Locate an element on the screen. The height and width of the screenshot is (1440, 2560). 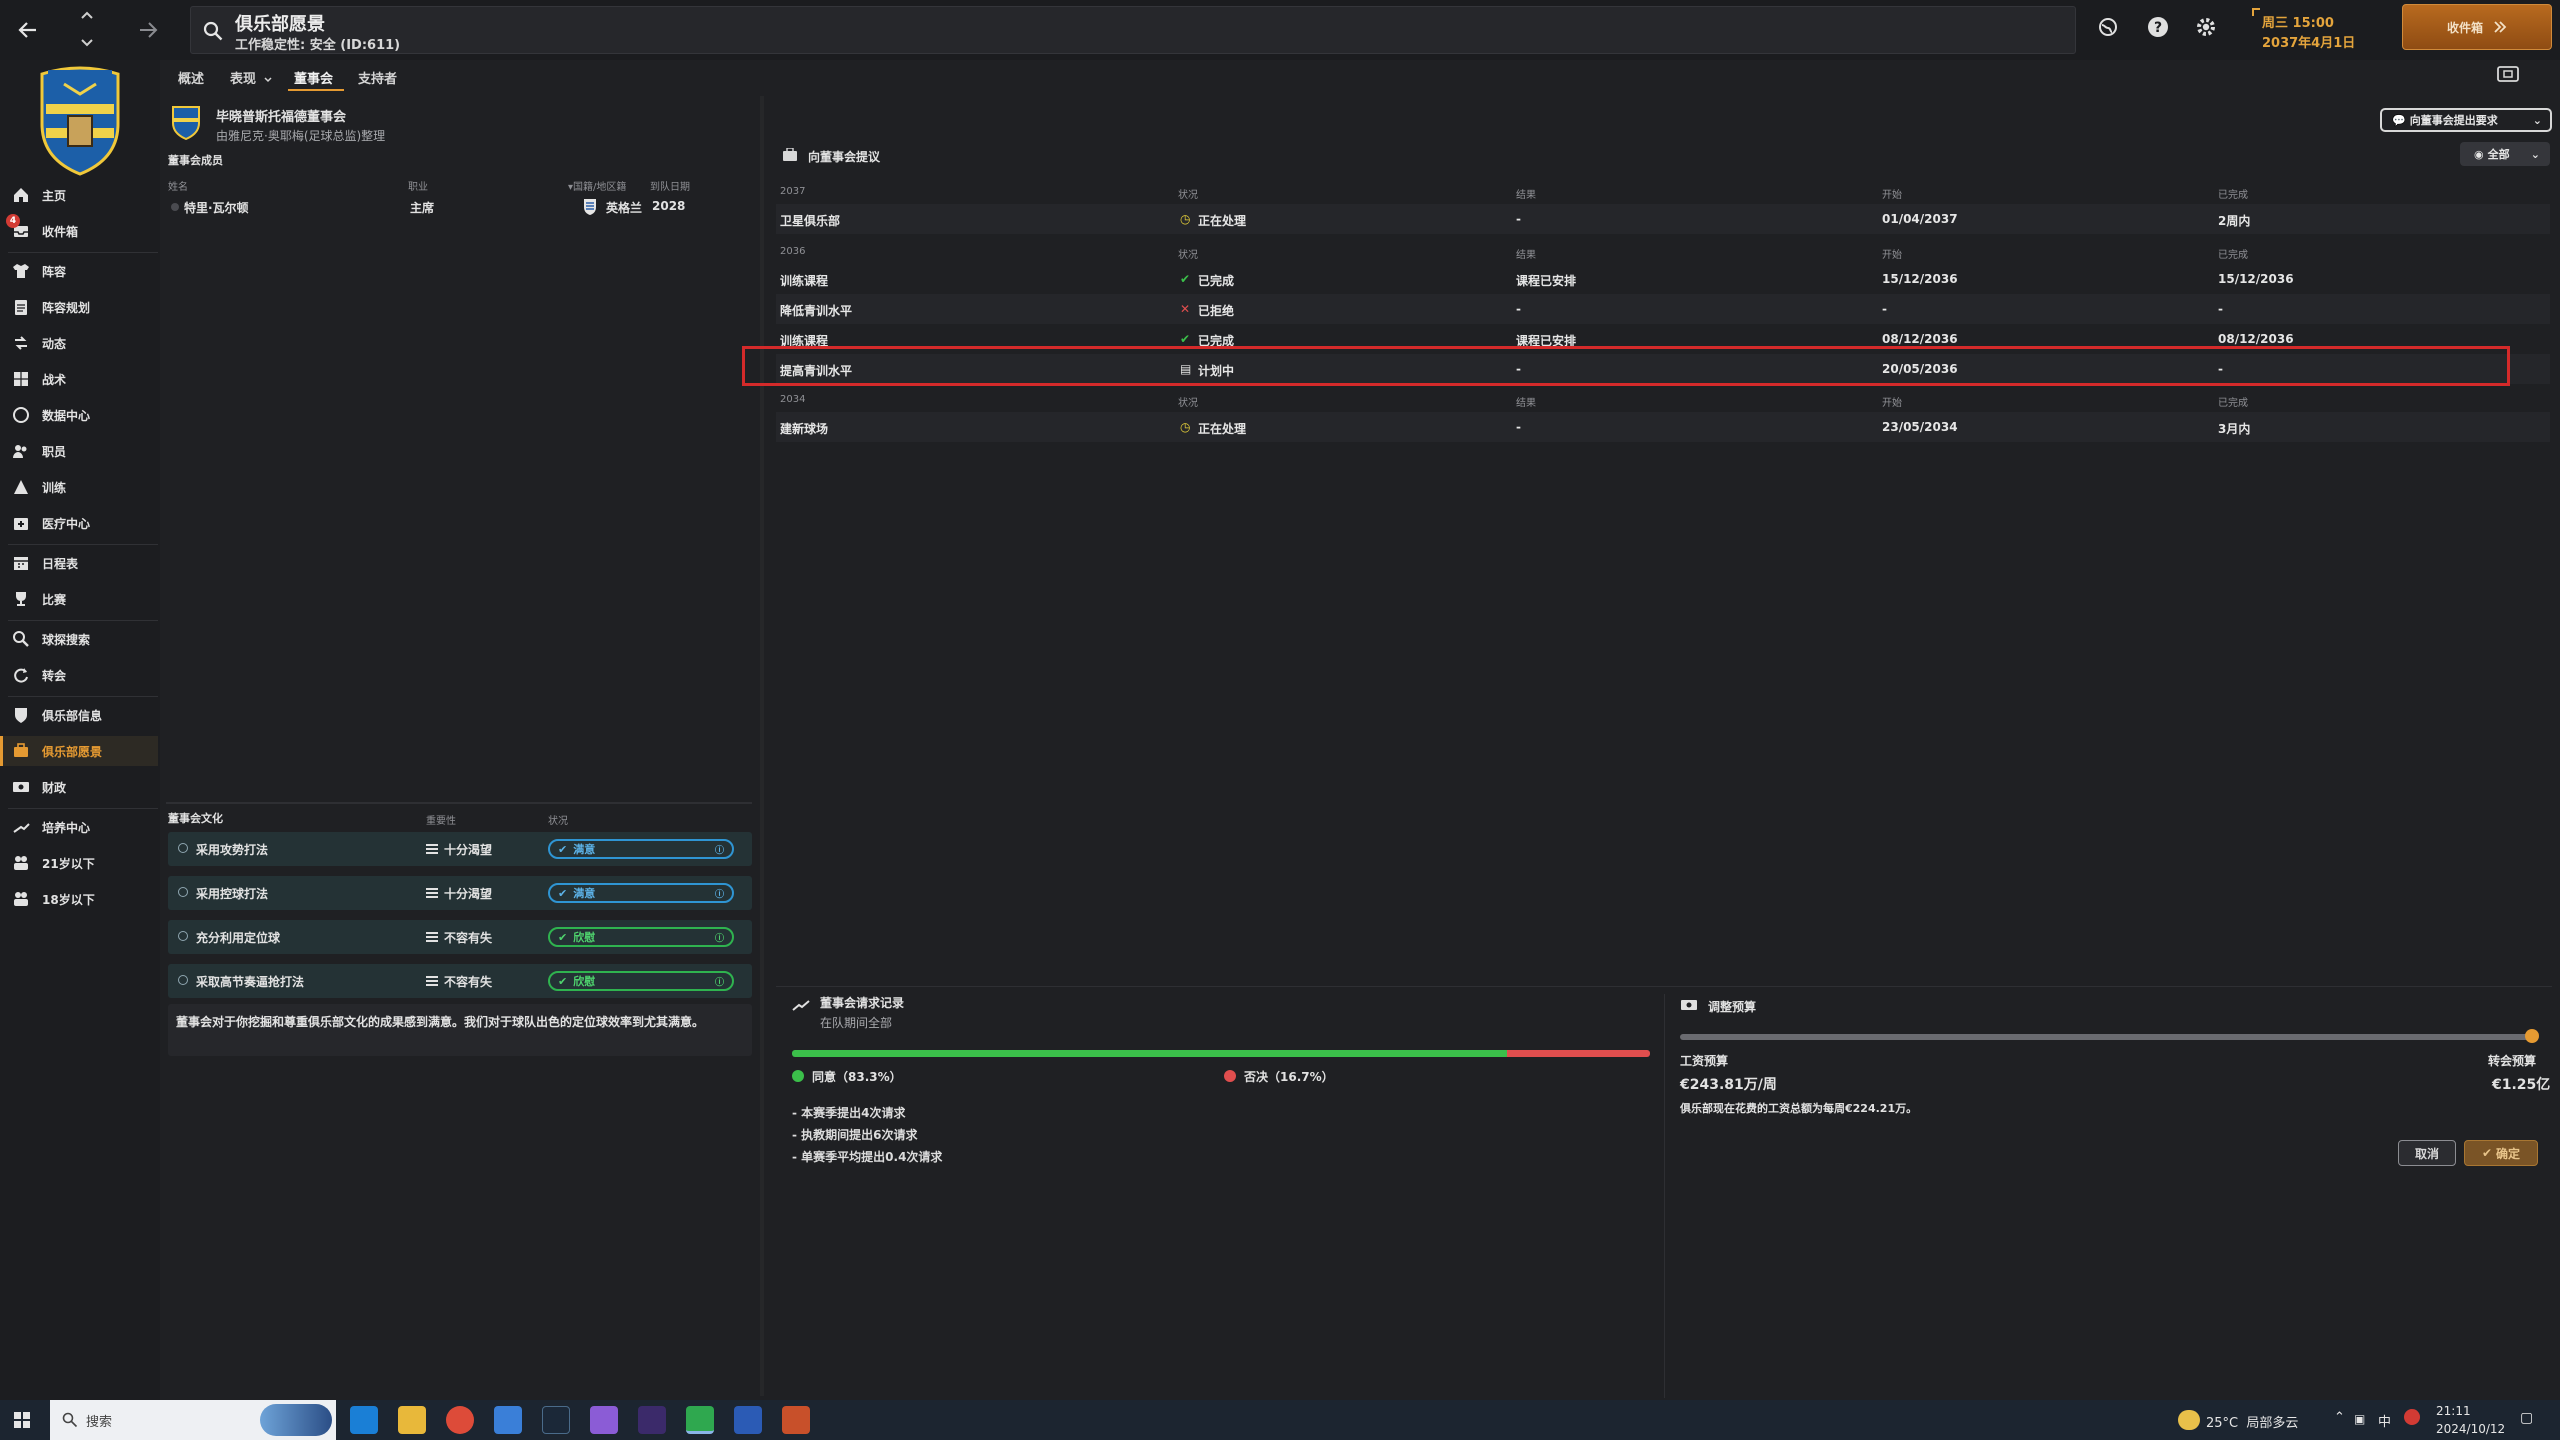
network-icon: ▣ is located at coordinates (2360, 1419).